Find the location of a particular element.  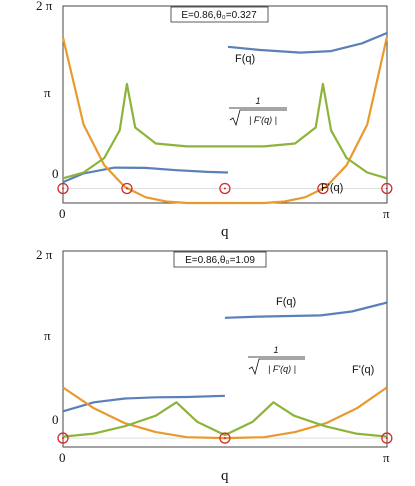

series-F-top-seg2 is located at coordinates (307, 43).